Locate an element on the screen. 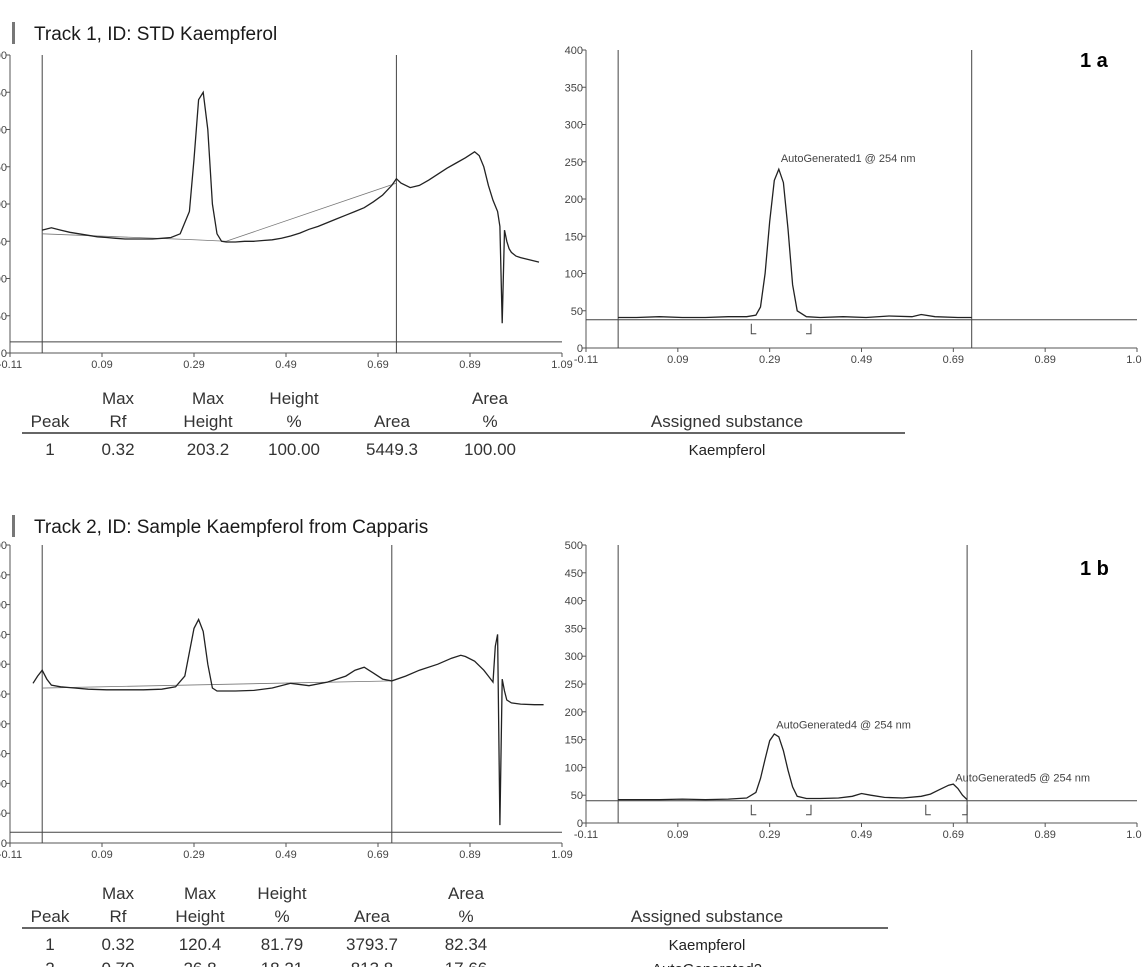  panel-label: 1 a is located at coordinates (1094, 61).